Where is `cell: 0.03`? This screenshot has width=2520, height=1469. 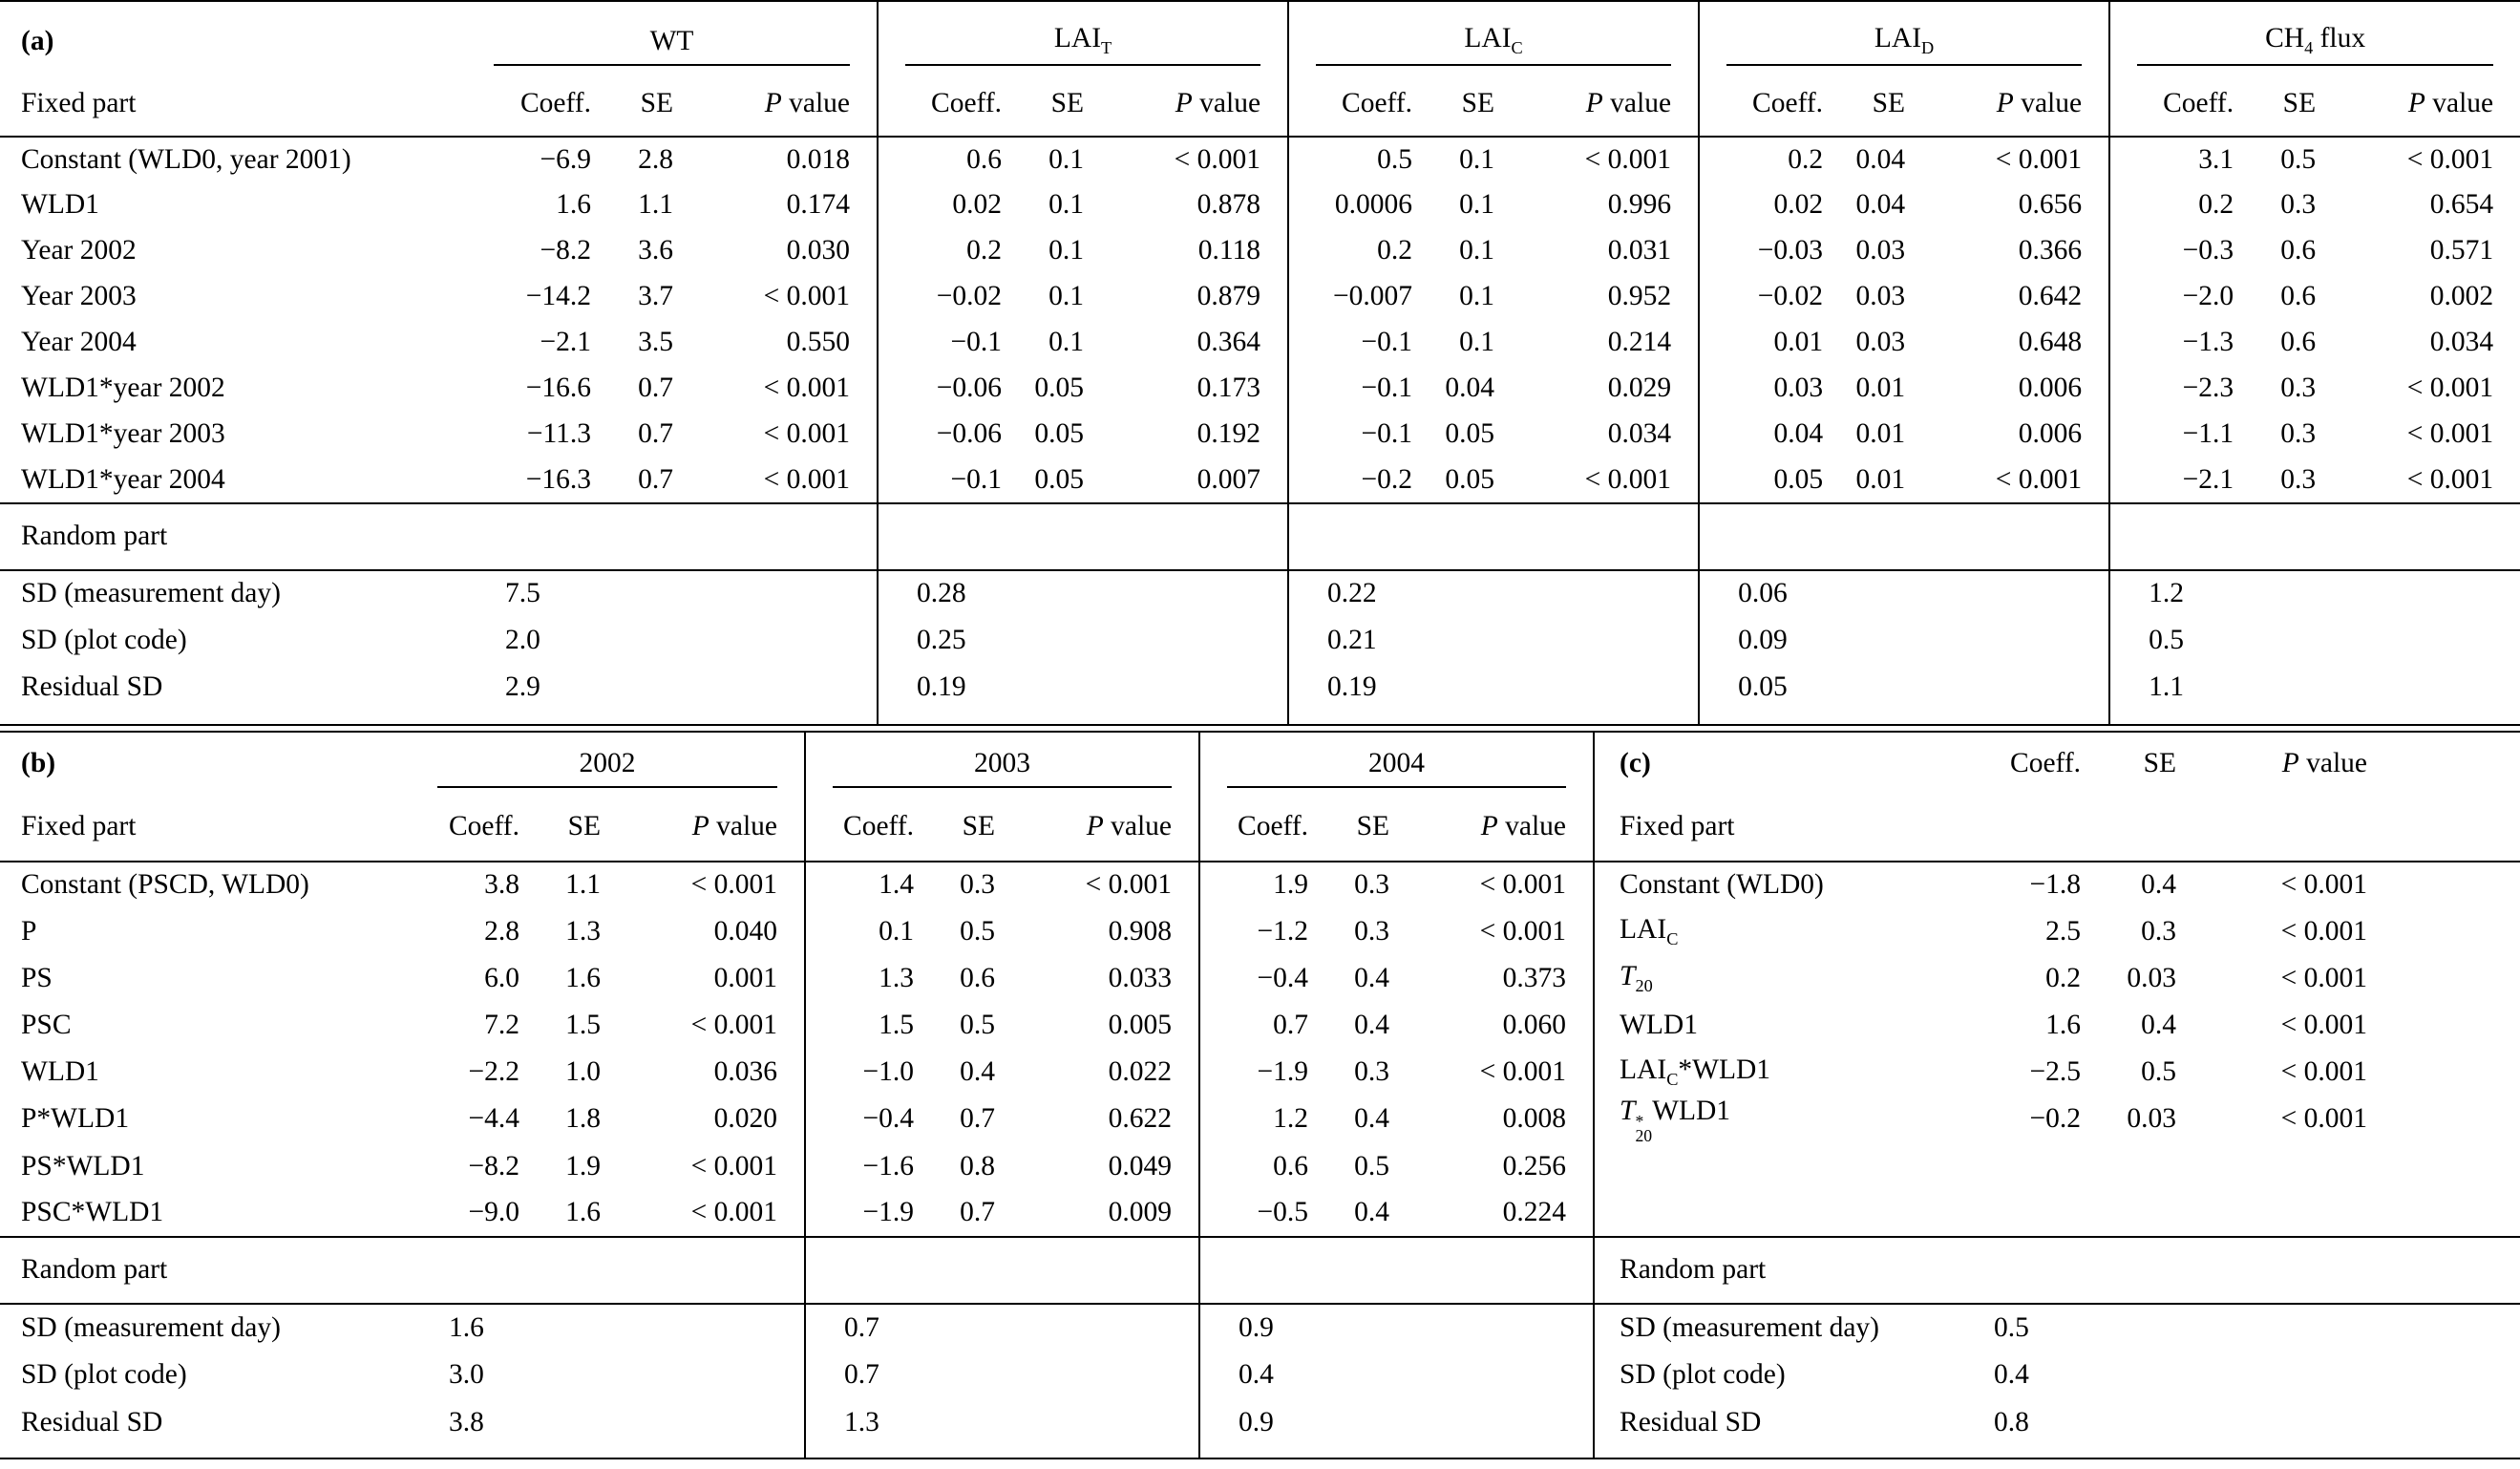 cell: 0.03 is located at coordinates (2152, 977).